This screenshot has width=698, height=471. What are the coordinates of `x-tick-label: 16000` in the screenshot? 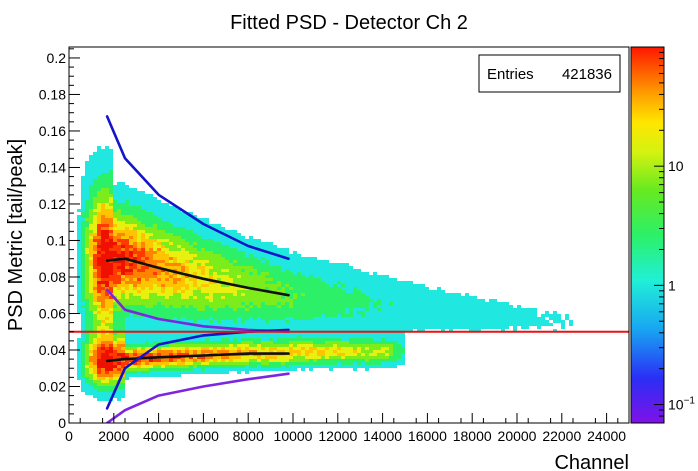 It's located at (427, 436).